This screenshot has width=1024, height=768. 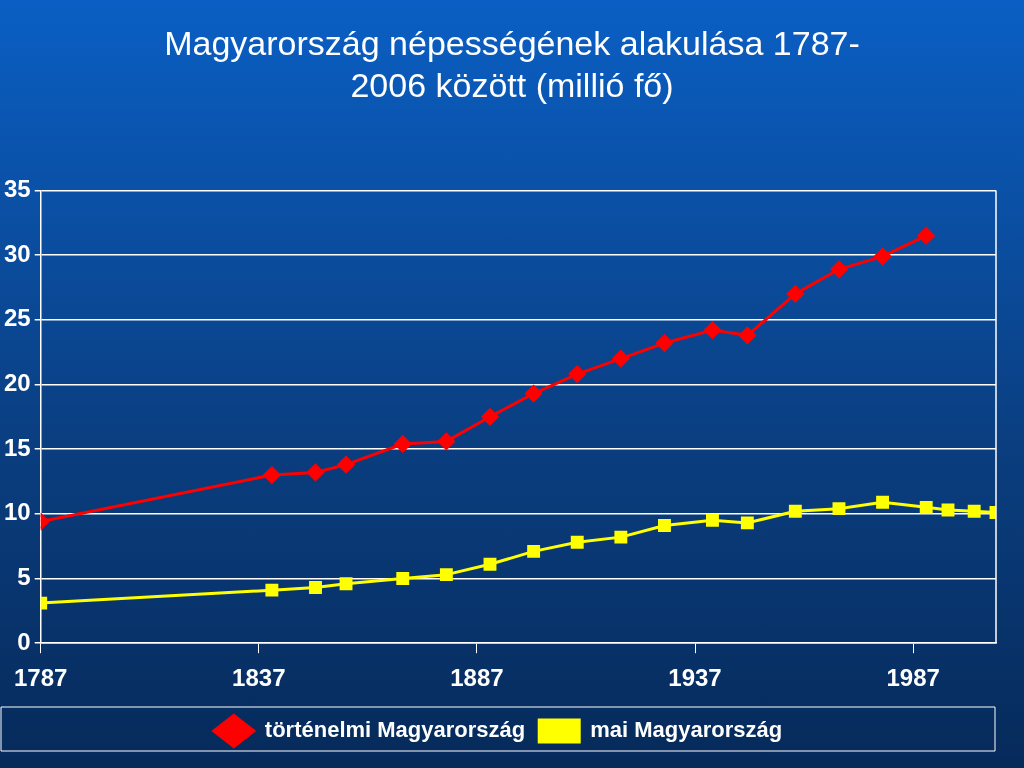 What do you see at coordinates (17, 318) in the screenshot?
I see `y-tick-label: 25` at bounding box center [17, 318].